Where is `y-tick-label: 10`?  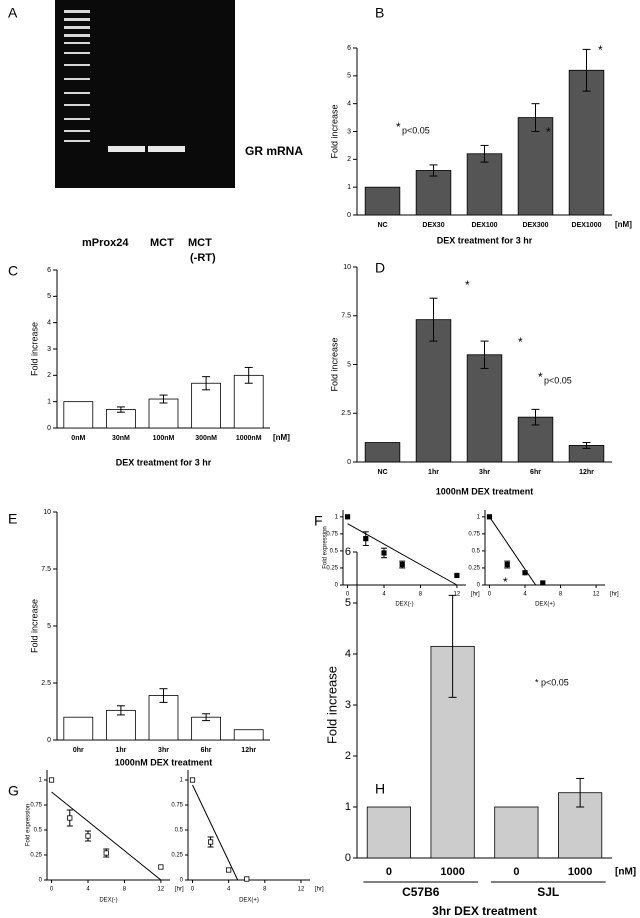 y-tick-label: 10 is located at coordinates (47, 512).